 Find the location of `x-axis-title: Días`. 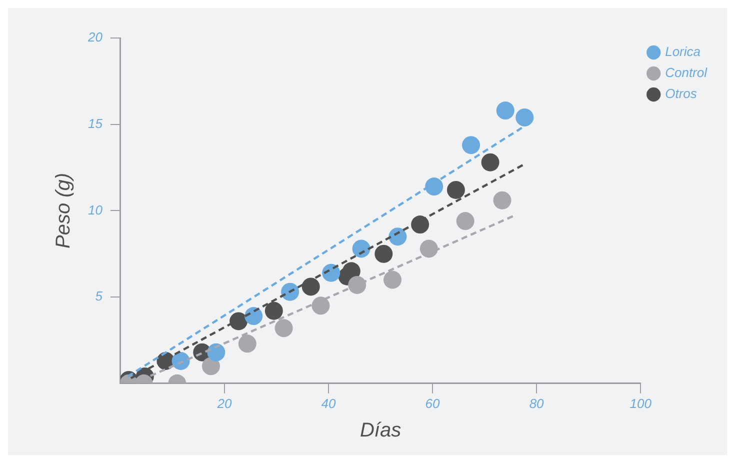

x-axis-title: Días is located at coordinates (381, 431).